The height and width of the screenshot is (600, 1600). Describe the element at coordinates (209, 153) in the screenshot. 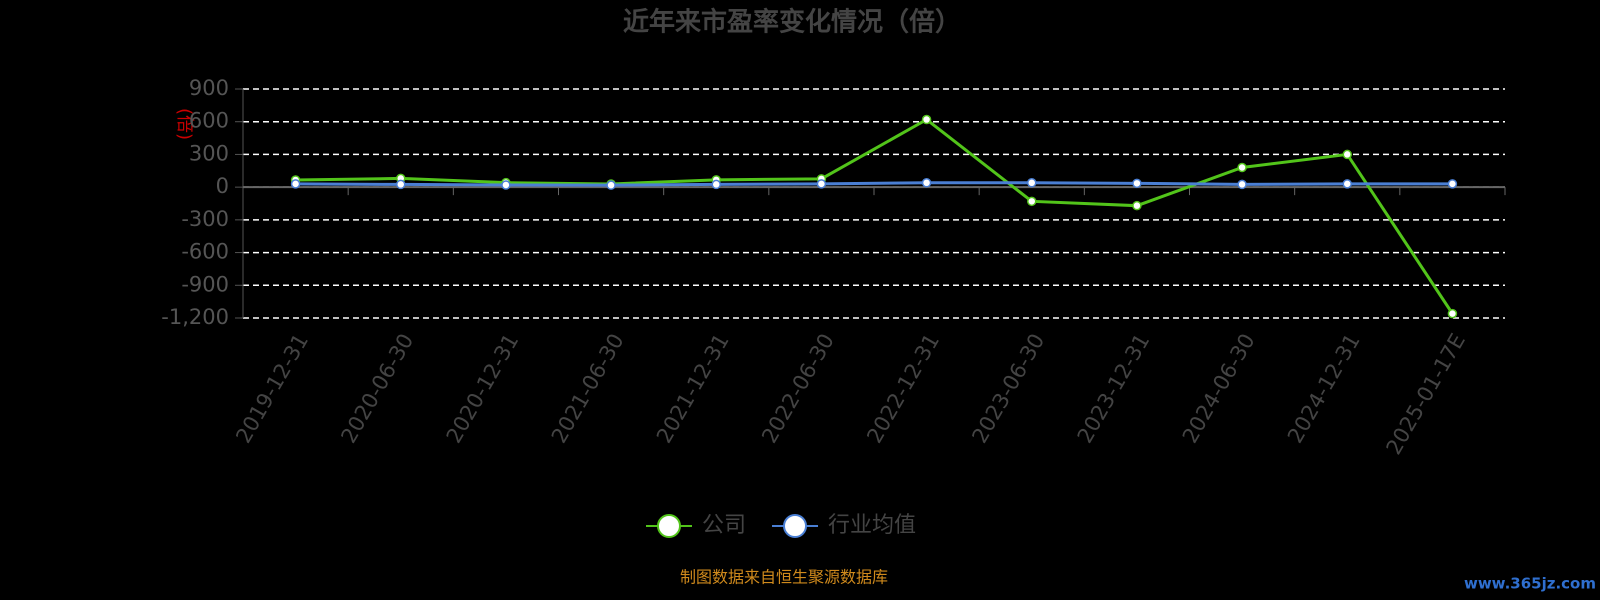

I see `y-tick-label: 300` at that location.